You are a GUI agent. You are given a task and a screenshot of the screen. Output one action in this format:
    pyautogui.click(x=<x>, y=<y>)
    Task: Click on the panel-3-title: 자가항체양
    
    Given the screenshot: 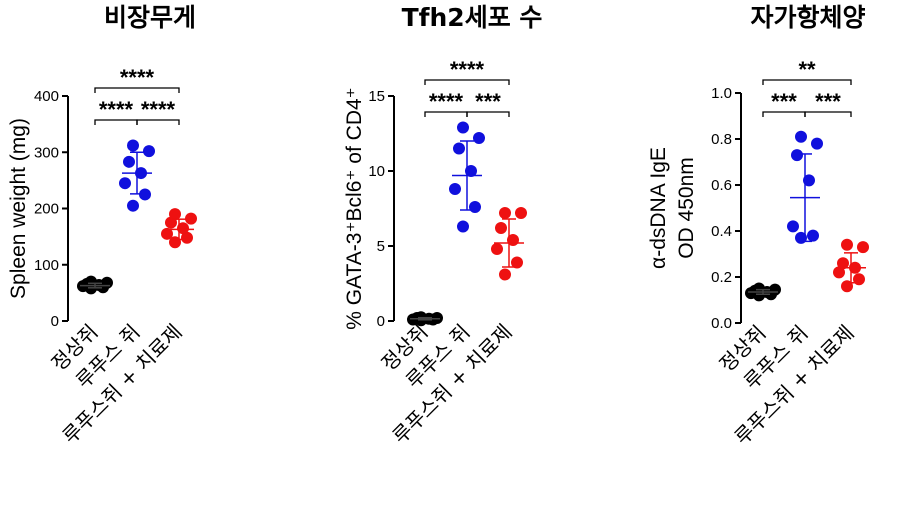 What is the action you would take?
    pyautogui.click(x=807, y=17)
    